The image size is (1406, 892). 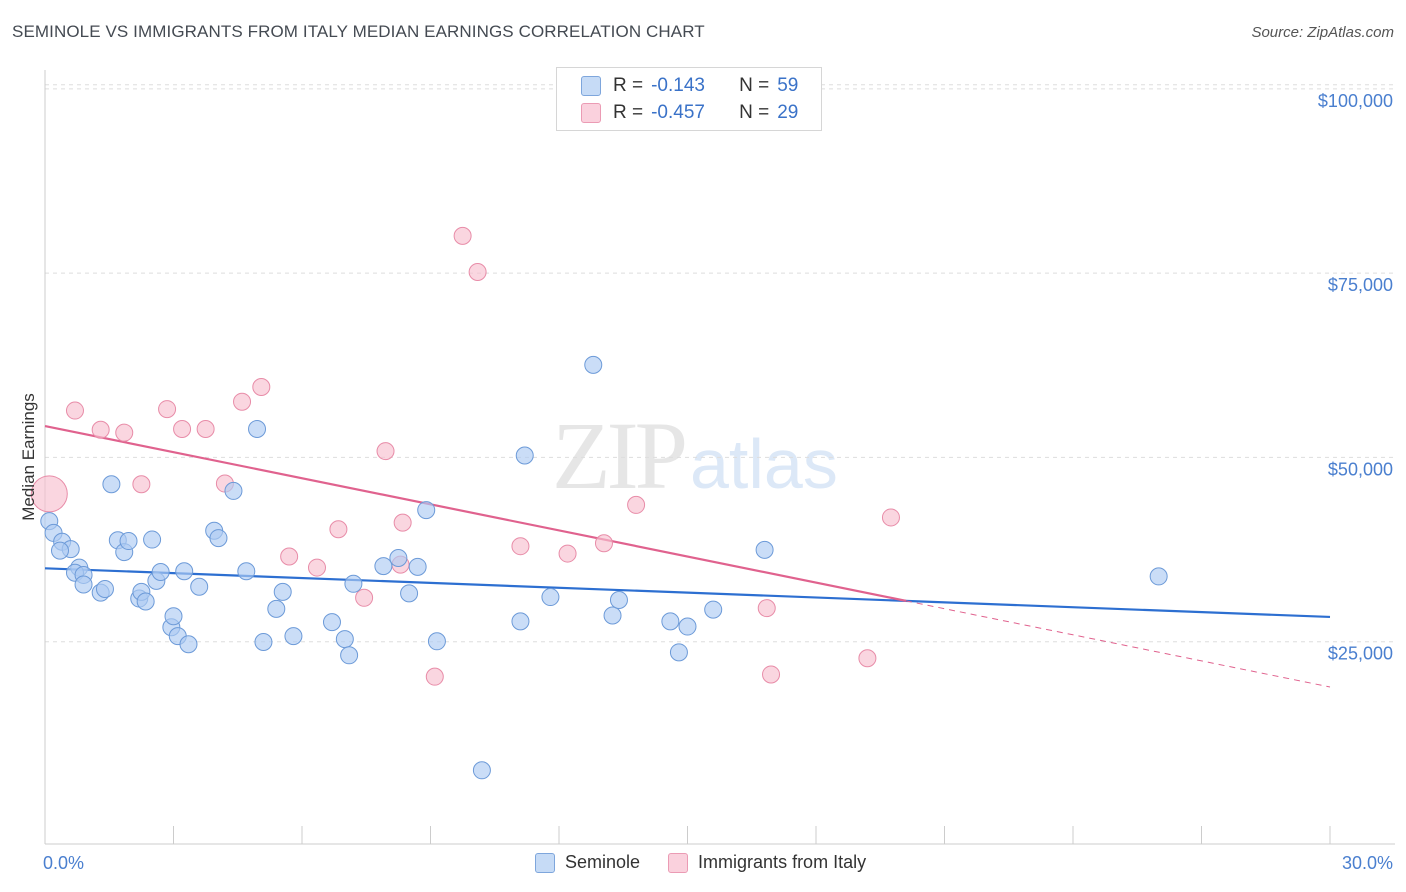 What do you see at coordinates (689, 99) in the screenshot?
I see `correlation-legend: R = -0.143 N = 59 R = -0.457 N = 29` at bounding box center [689, 99].